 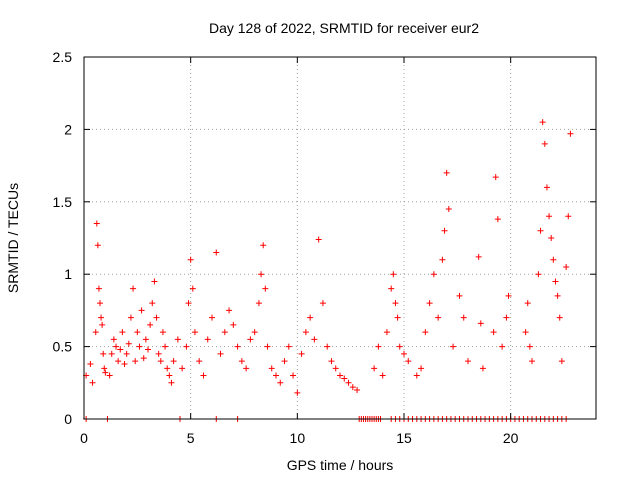 What do you see at coordinates (63, 57) in the screenshot?
I see `y-tick-label: 2.5` at bounding box center [63, 57].